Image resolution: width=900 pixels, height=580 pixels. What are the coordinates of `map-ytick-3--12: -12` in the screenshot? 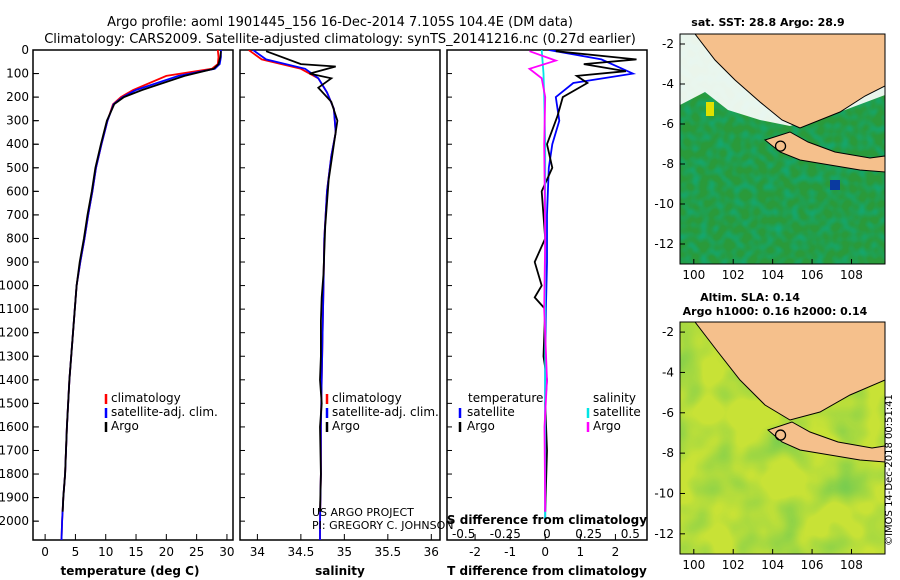 It's located at (664, 244).